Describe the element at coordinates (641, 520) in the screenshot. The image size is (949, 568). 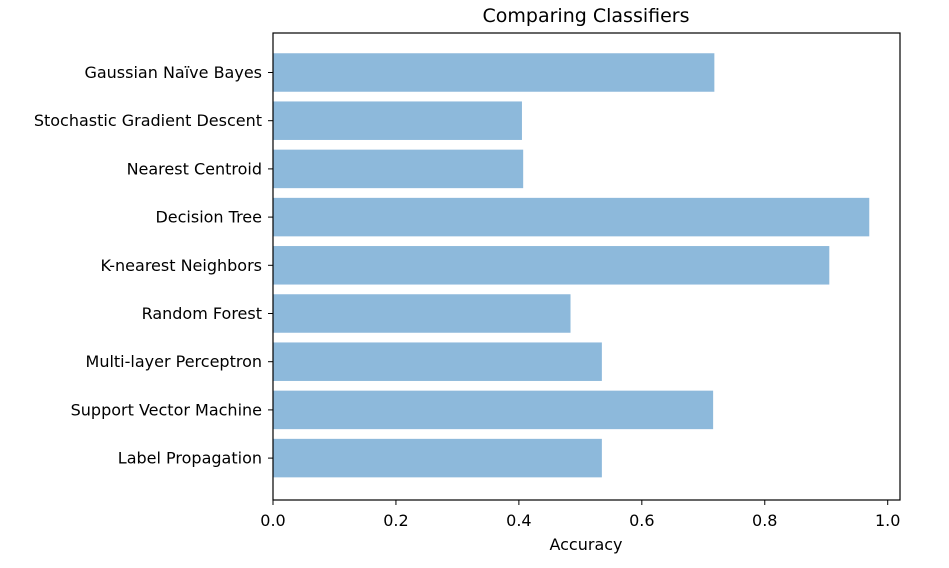
I see `x-tick-label: 0.6` at that location.